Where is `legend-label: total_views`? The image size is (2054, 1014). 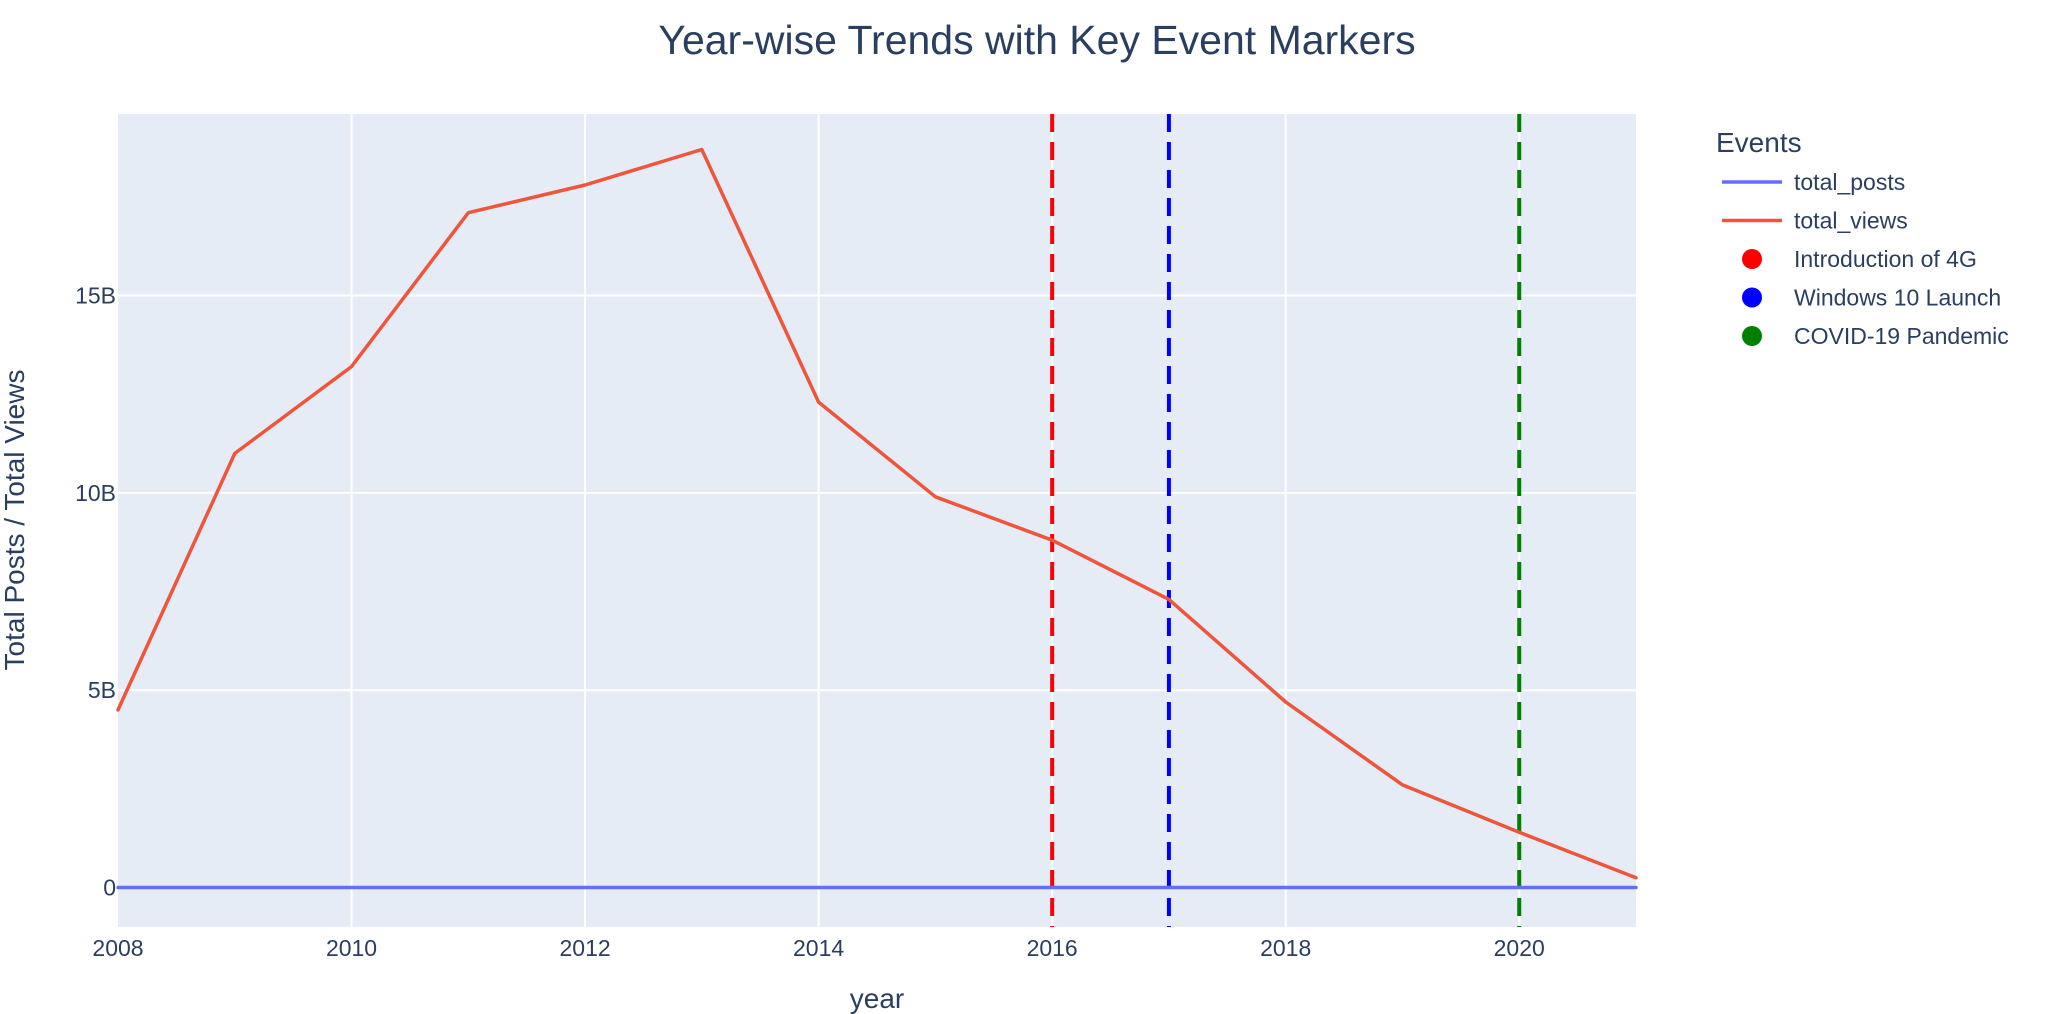 legend-label: total_views is located at coordinates (1851, 221).